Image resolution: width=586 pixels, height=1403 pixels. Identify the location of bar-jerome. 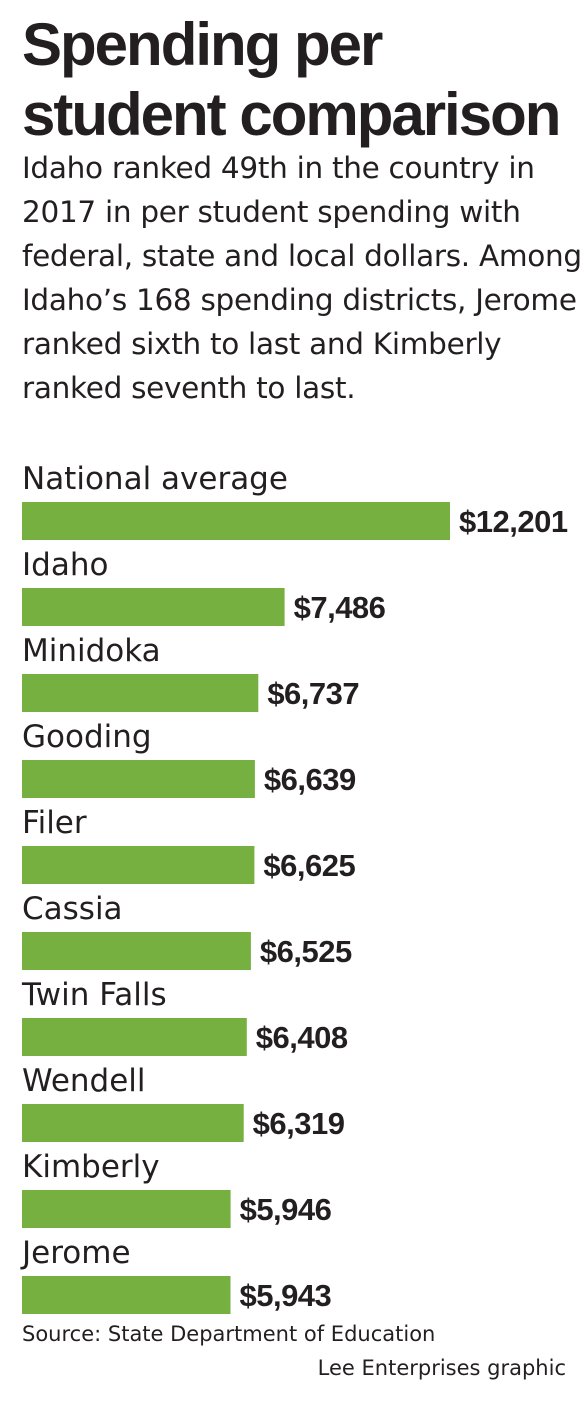
(126, 1295).